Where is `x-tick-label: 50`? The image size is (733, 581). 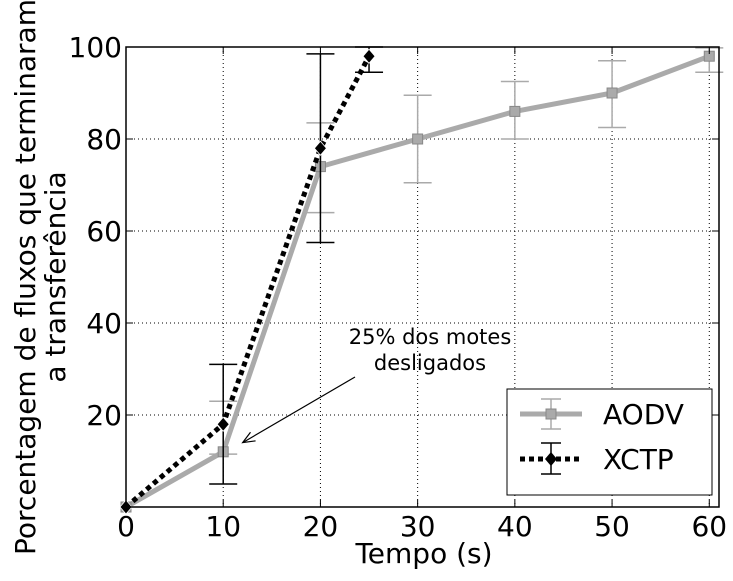
x-tick-label: 50 is located at coordinates (612, 526).